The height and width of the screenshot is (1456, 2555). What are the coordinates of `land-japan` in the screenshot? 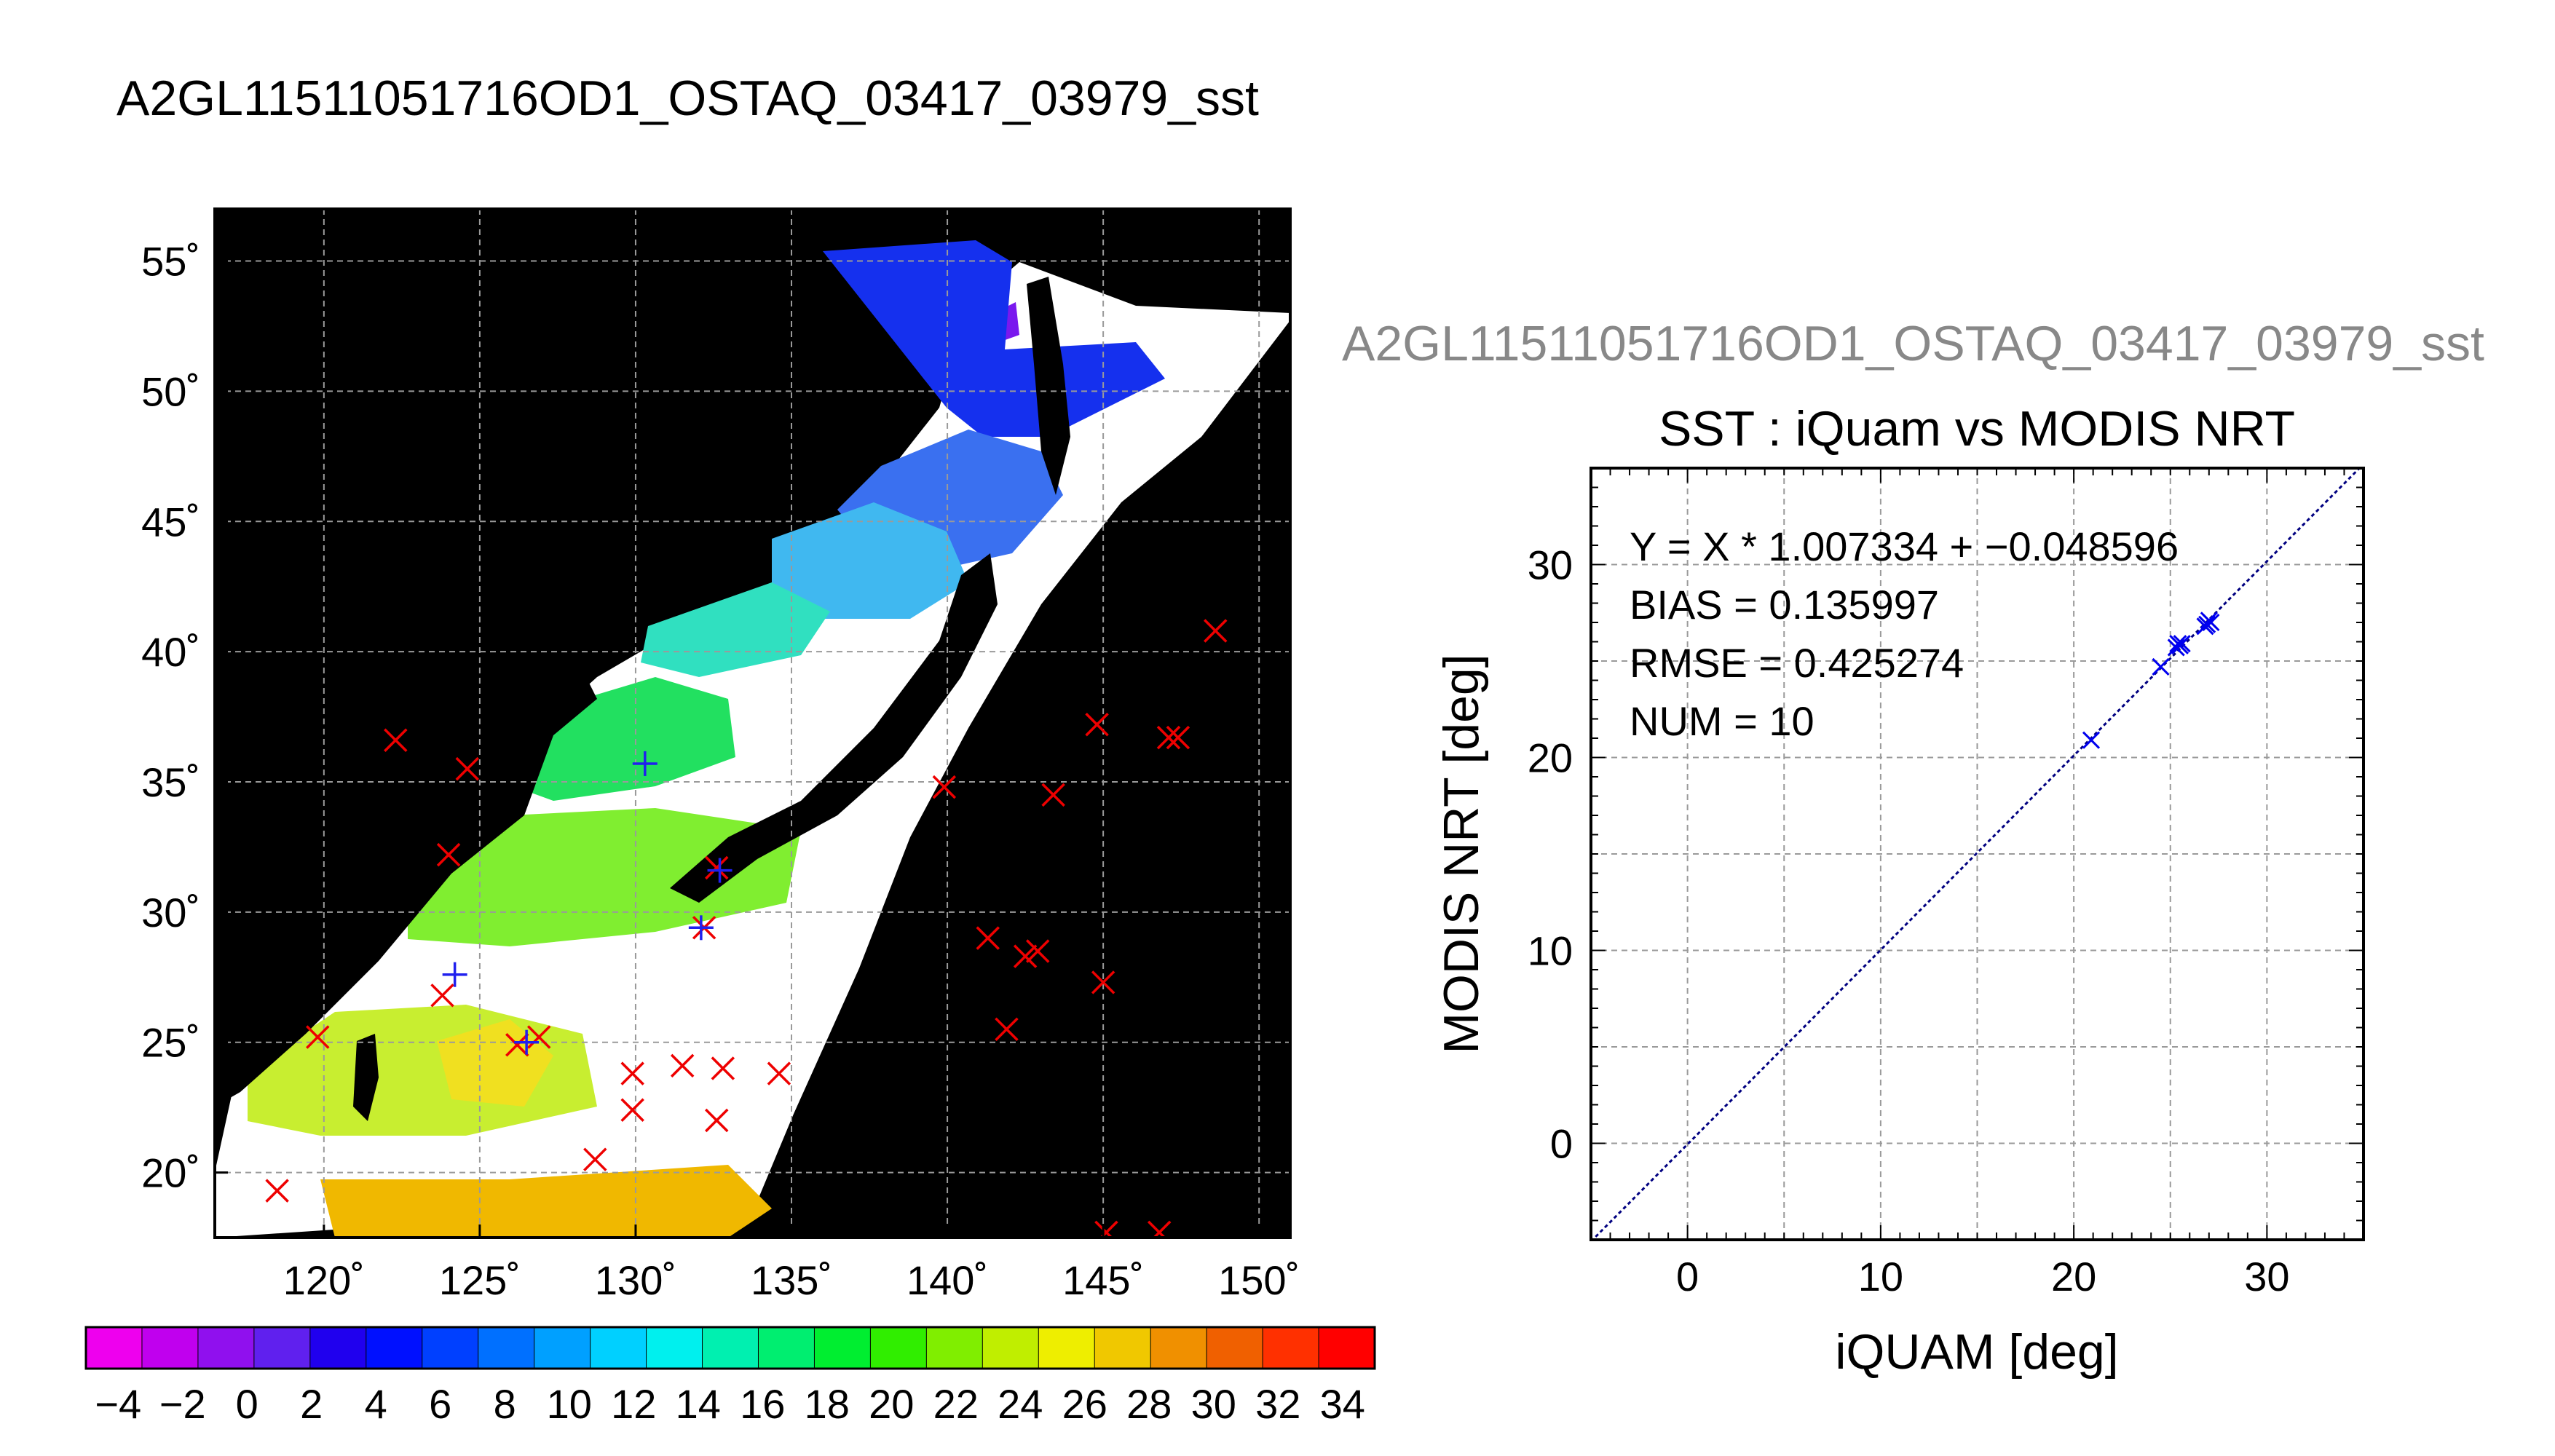 It's located at (834, 728).